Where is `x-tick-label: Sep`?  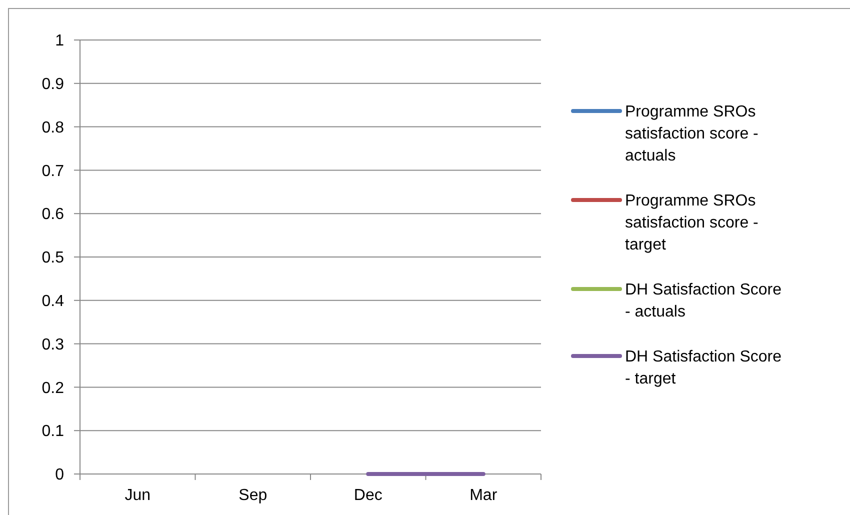 x-tick-label: Sep is located at coordinates (253, 495).